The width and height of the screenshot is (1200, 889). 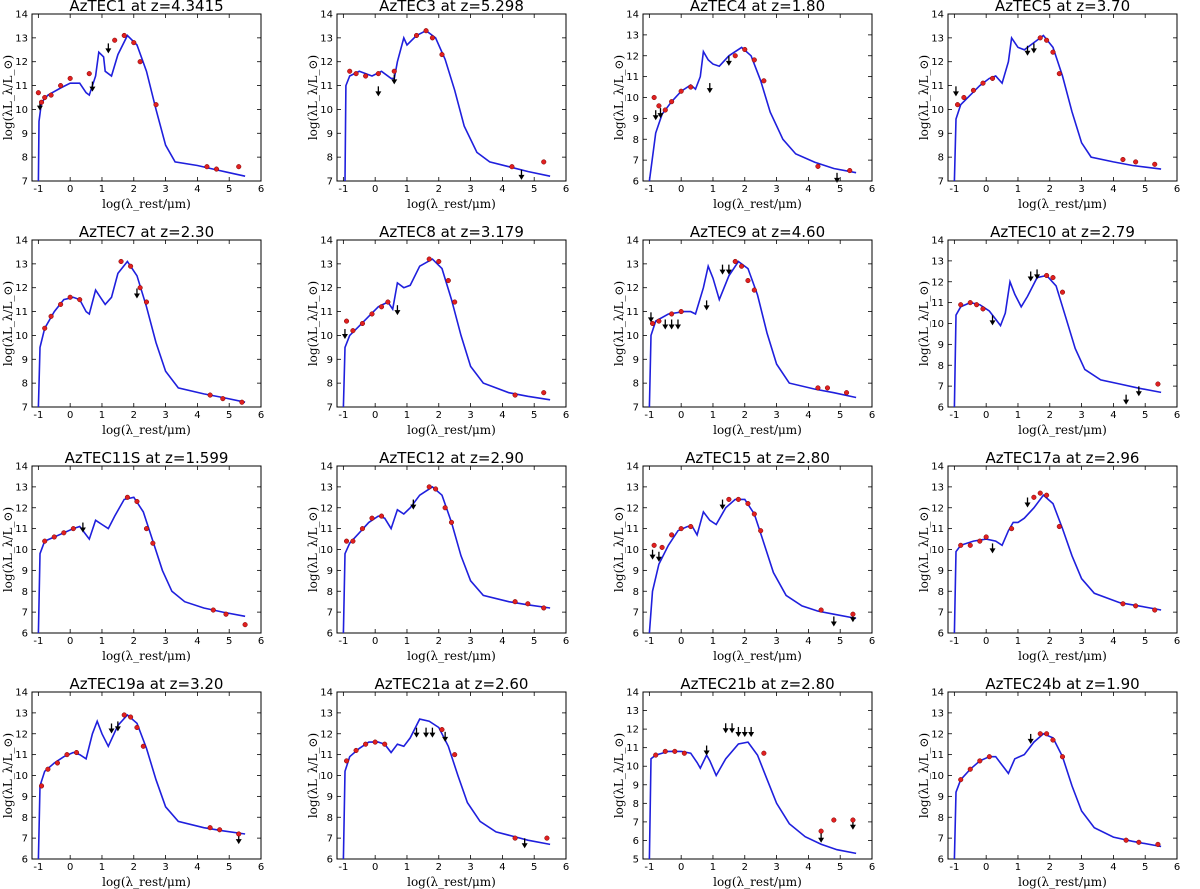 I want to click on x-tick-label: 3, so click(x=470, y=641).